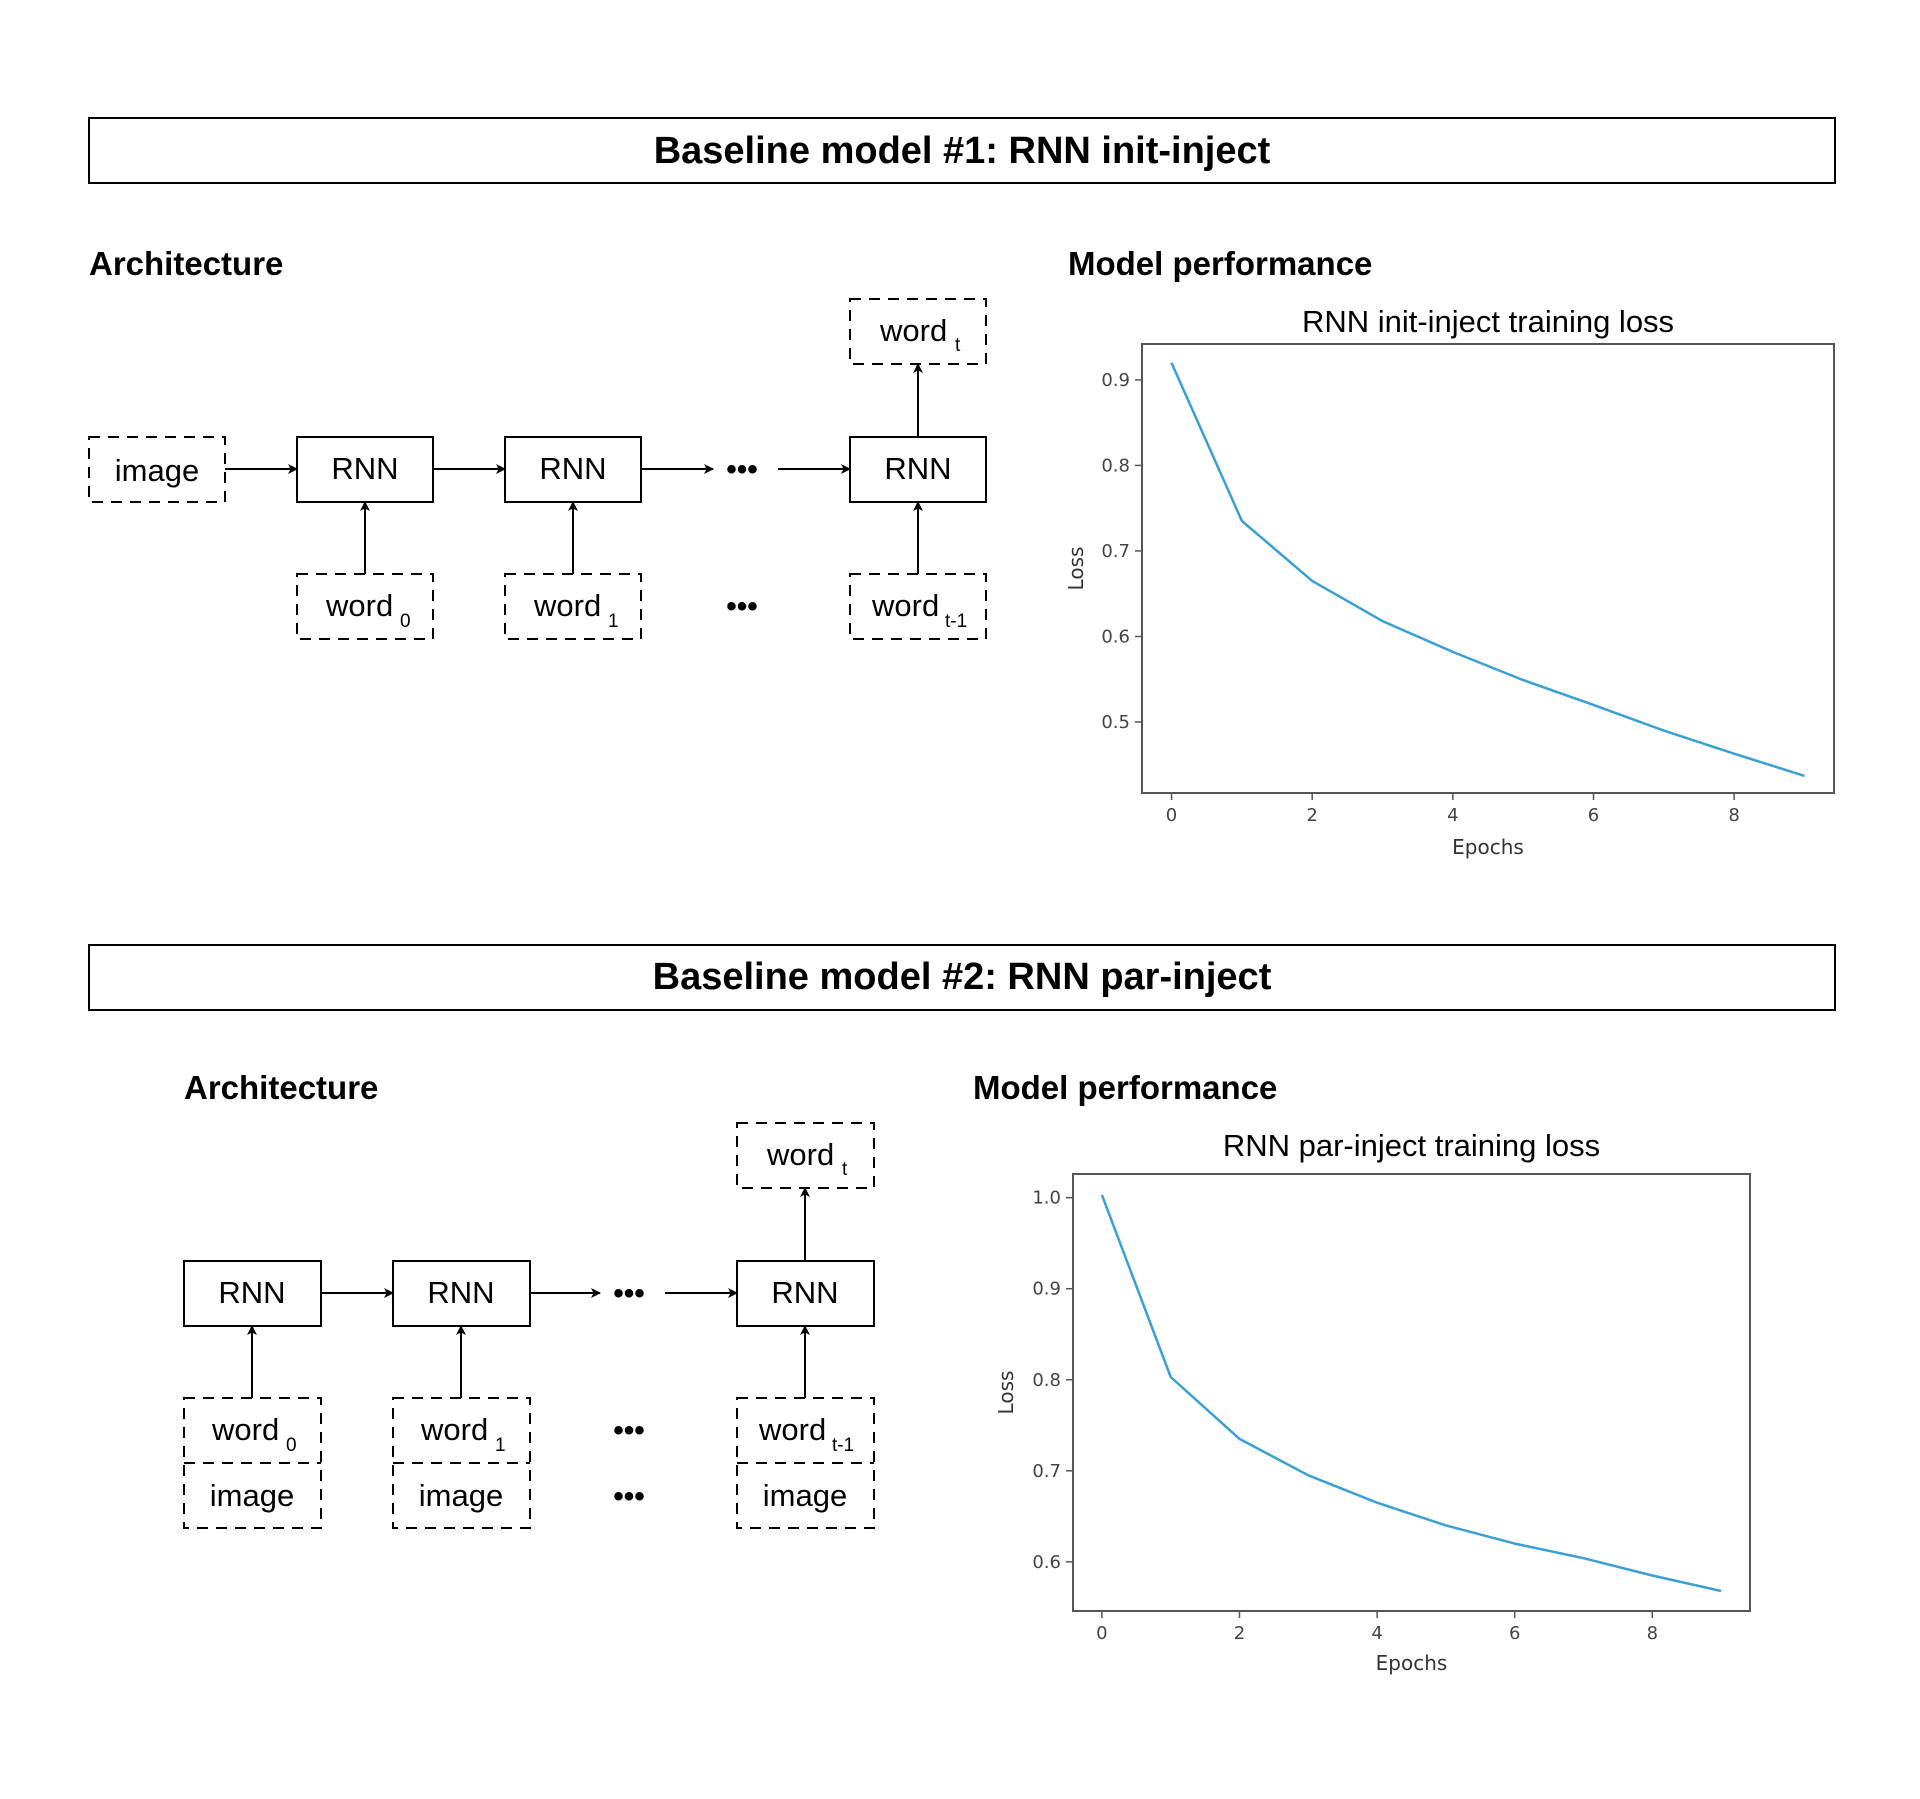 This screenshot has height=1799, width=1920. I want to click on d1-word-label-1: word, so click(359, 605).